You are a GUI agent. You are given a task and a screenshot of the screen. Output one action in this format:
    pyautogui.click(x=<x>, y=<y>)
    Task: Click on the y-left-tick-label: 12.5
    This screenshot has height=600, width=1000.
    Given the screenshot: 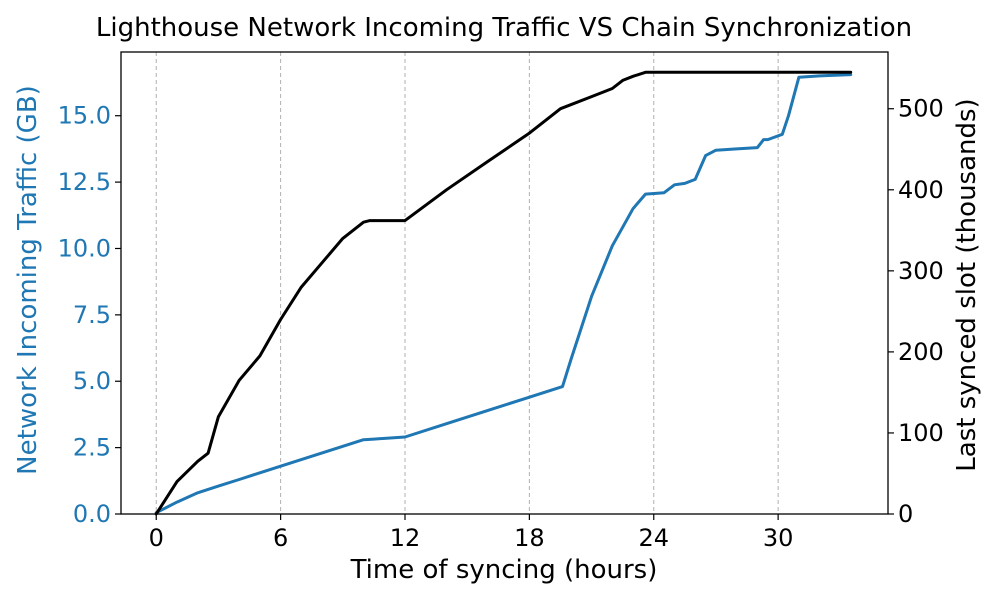 What is the action you would take?
    pyautogui.click(x=84, y=182)
    